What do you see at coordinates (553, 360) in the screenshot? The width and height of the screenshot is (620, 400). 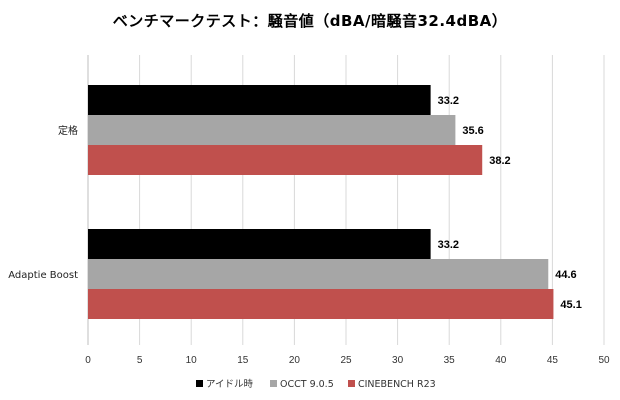 I see `x-tick-label: 45` at bounding box center [553, 360].